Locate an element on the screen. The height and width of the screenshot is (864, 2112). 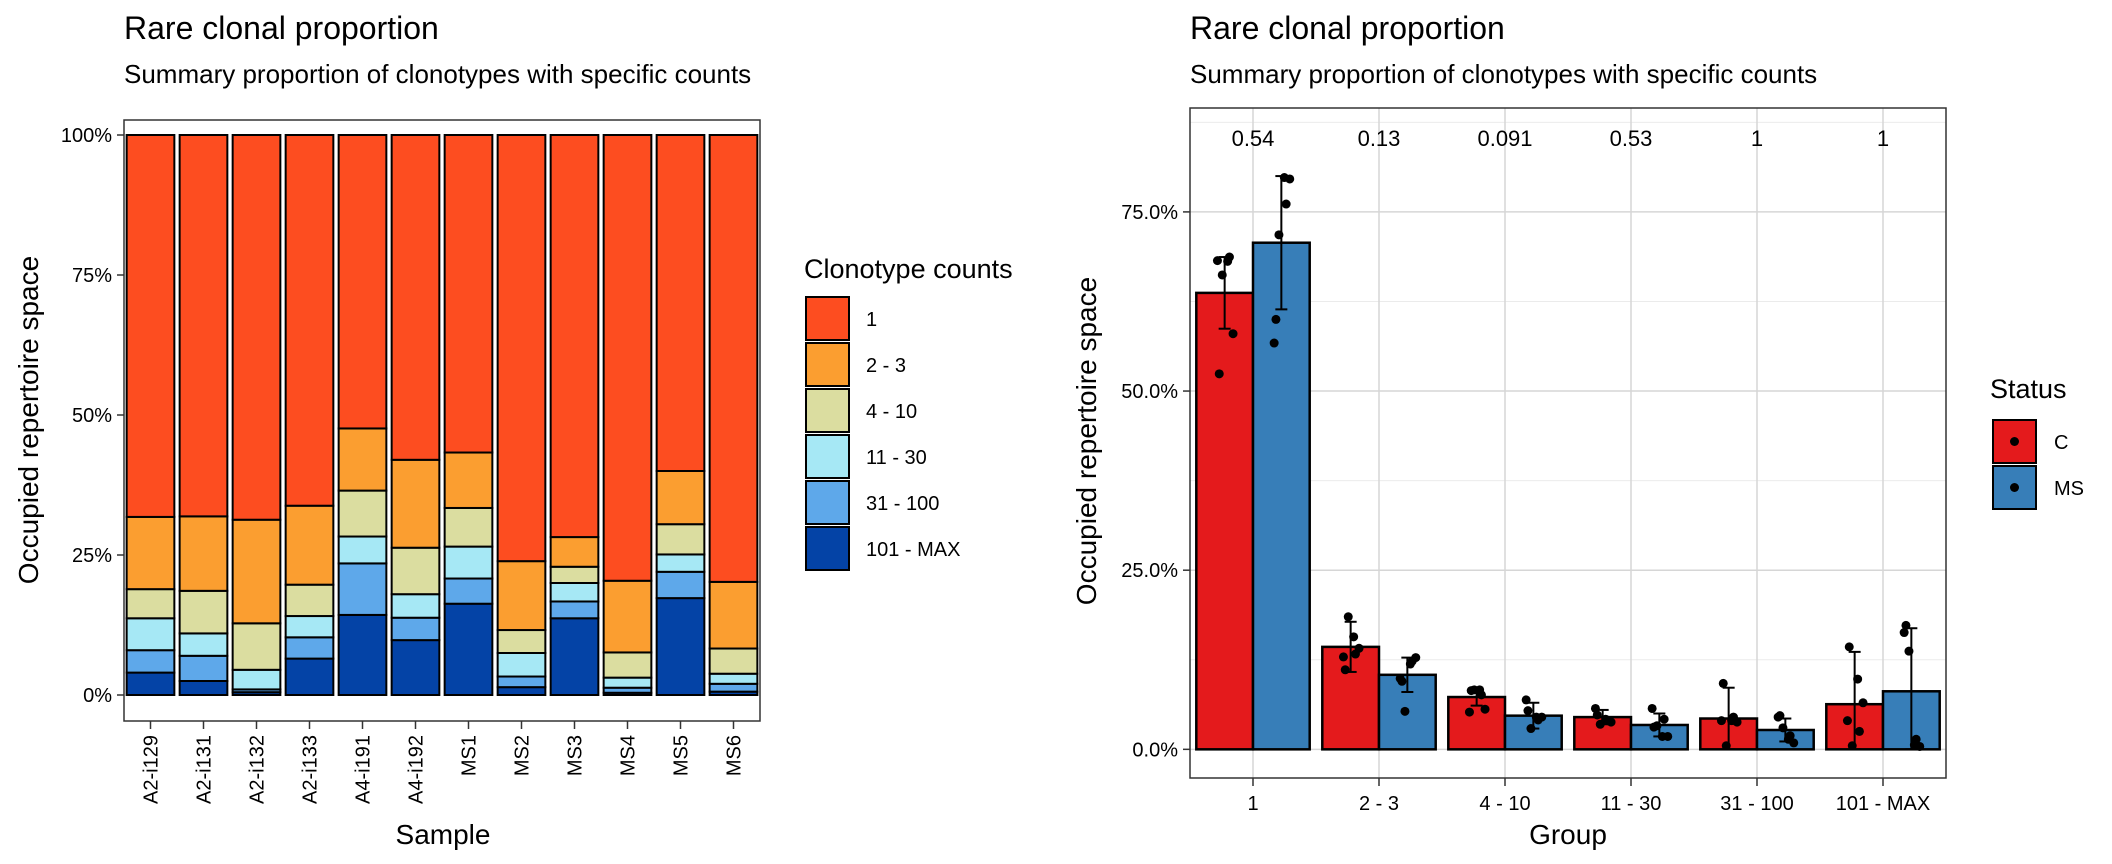
y-tick-label: 75% is located at coordinates (92, 276).